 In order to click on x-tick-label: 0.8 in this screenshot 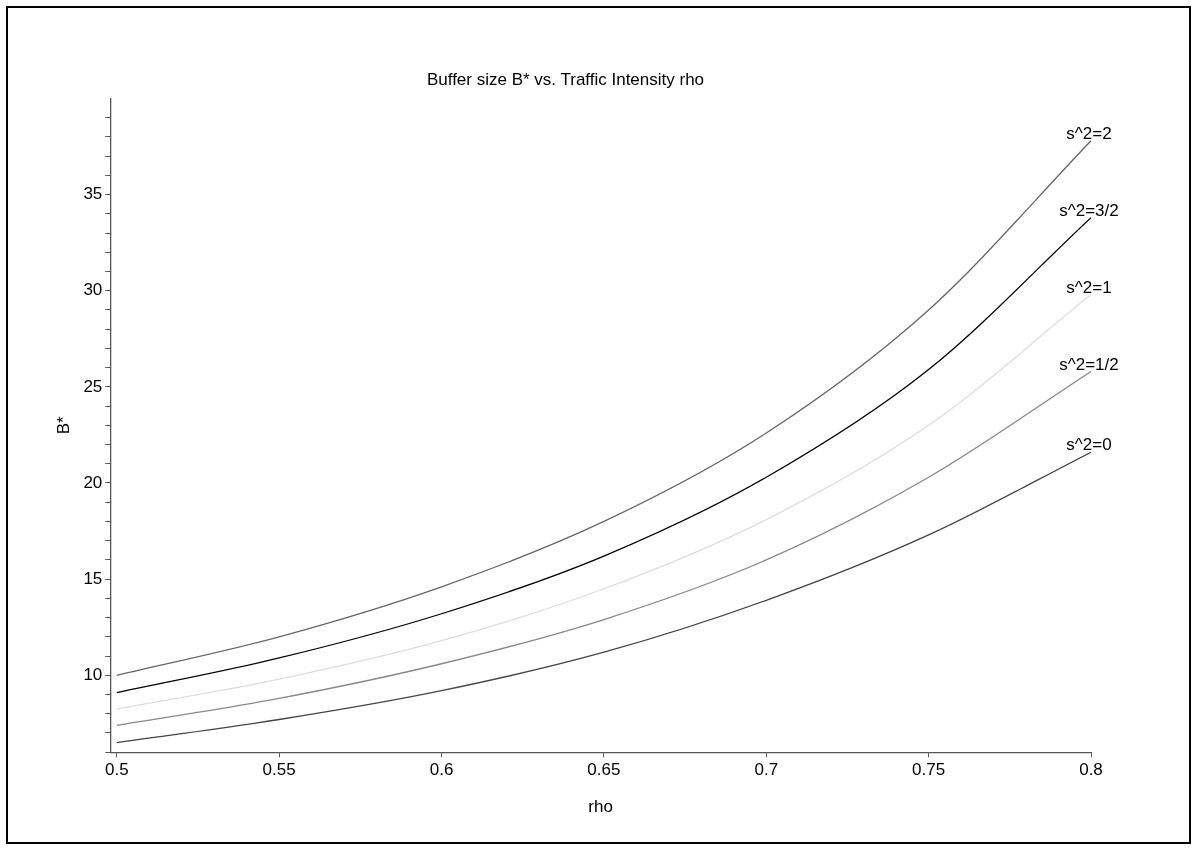, I will do `click(1091, 770)`.